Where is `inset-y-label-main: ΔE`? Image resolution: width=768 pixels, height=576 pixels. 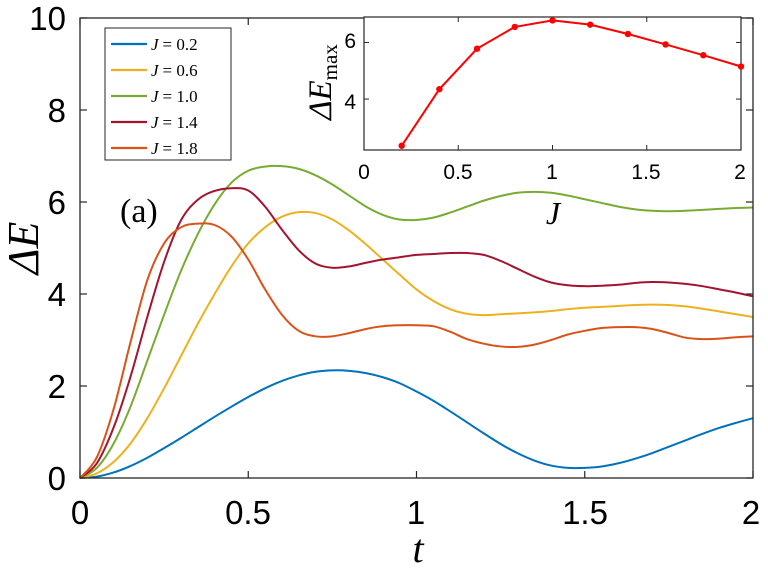 inset-y-label-main: ΔE is located at coordinates (321, 101).